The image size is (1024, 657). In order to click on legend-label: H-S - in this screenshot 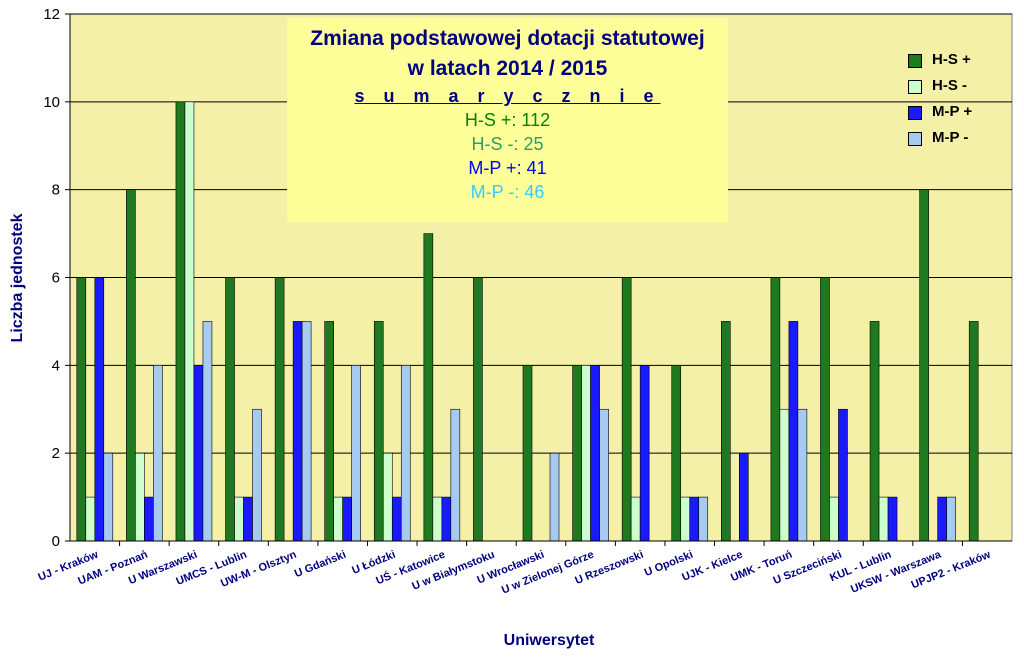, I will do `click(949, 85)`.